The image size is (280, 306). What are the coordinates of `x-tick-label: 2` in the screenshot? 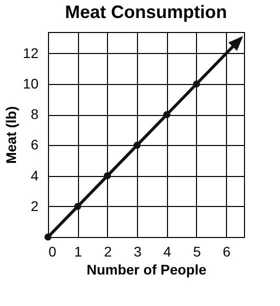 It's located at (108, 252).